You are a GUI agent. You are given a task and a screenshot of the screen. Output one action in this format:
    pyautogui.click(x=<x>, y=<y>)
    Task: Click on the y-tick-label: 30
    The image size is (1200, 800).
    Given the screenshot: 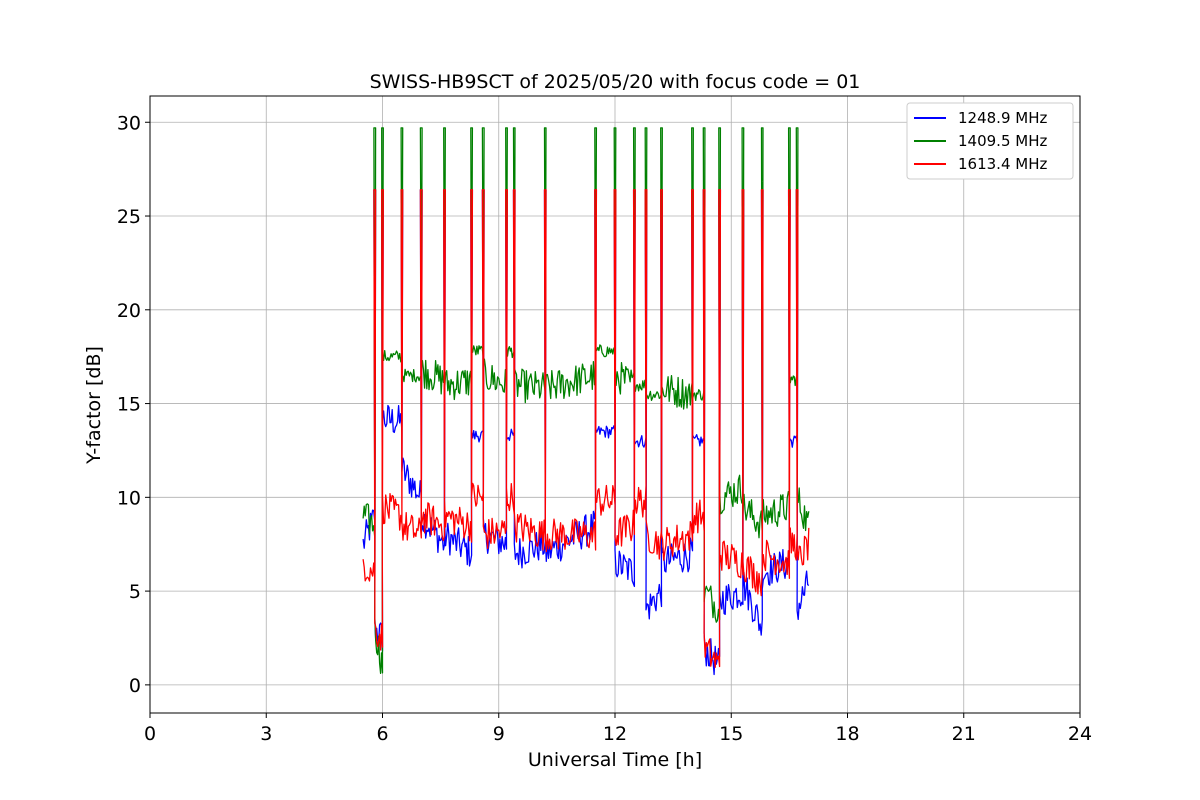 What is the action you would take?
    pyautogui.click(x=129, y=123)
    